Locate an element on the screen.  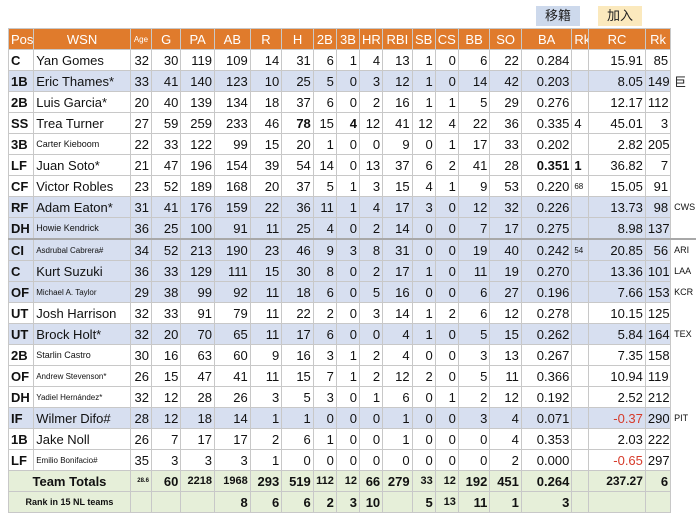
header-12: SB is located at coordinates (423, 39).